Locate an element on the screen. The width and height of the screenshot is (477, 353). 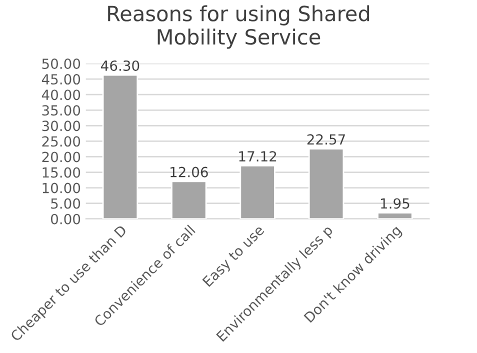
y-tick-label: 5.00 is located at coordinates (65, 203).